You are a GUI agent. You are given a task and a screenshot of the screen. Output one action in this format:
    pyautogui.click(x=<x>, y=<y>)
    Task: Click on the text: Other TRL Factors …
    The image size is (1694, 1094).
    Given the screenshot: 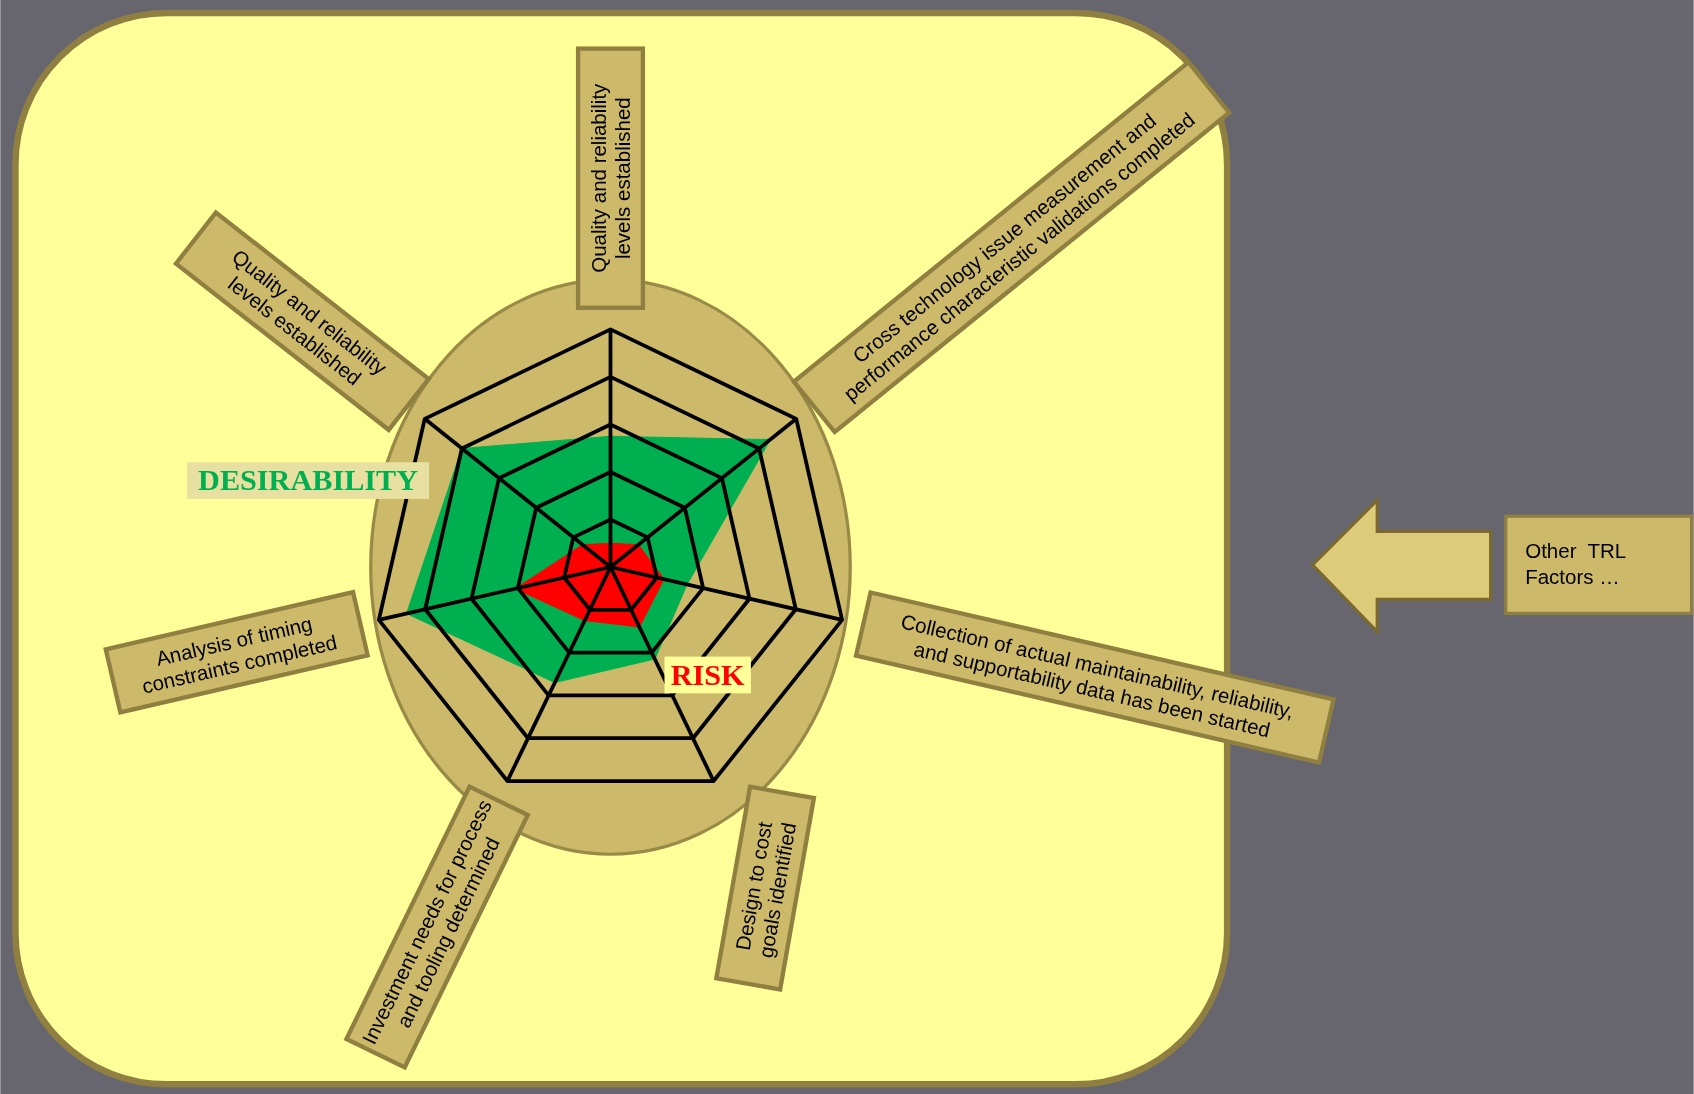 What is the action you would take?
    pyautogui.click(x=1576, y=564)
    